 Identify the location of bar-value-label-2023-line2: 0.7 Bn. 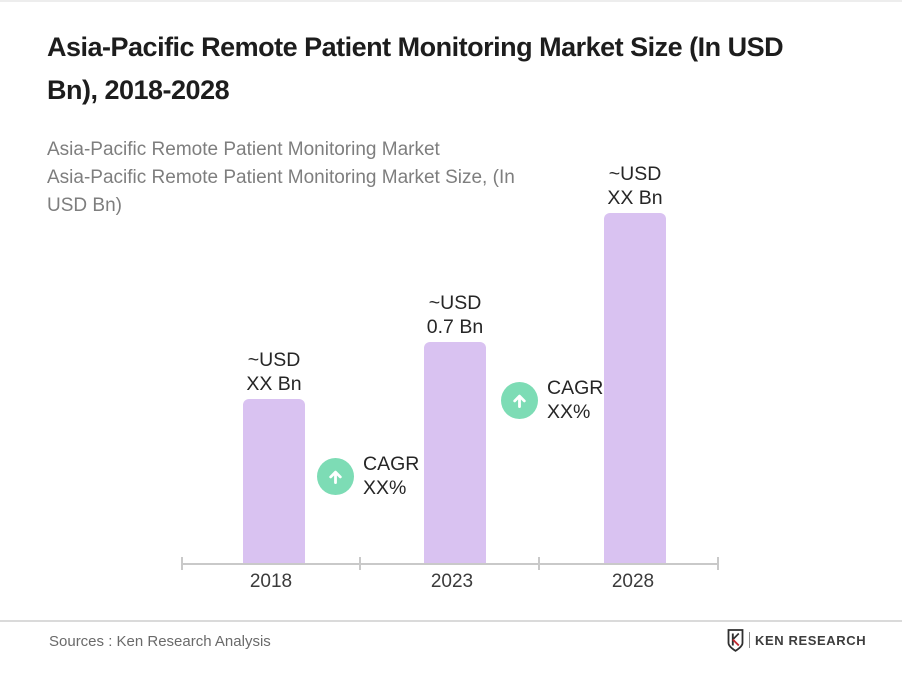
(455, 327).